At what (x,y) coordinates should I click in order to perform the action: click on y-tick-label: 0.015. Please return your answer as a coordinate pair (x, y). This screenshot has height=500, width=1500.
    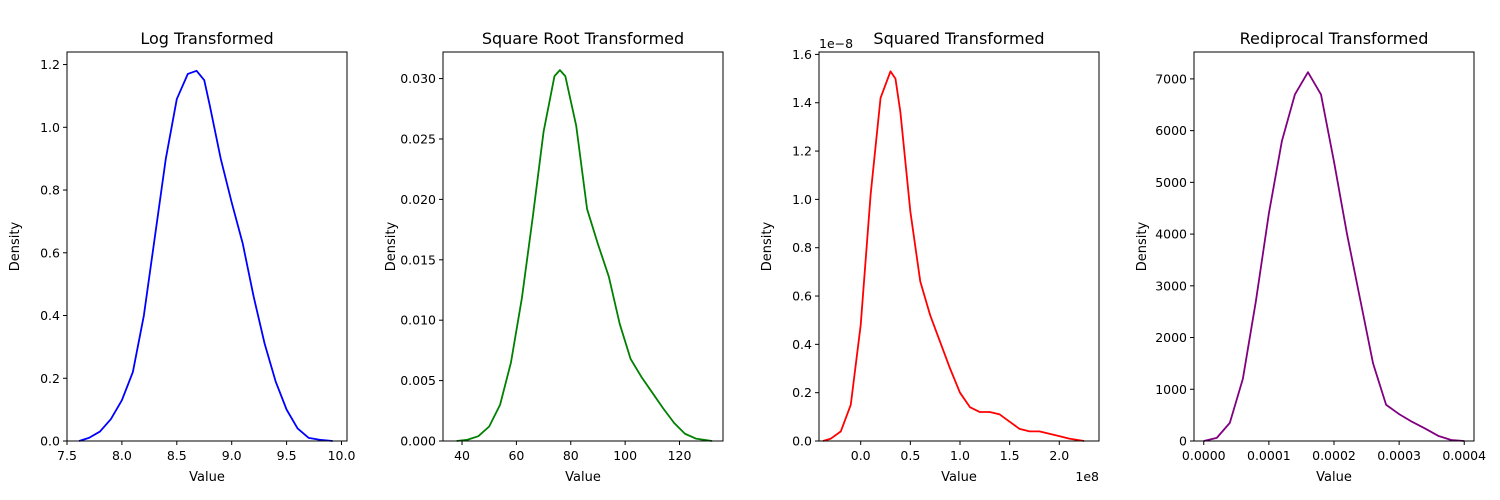
    Looking at the image, I should click on (418, 259).